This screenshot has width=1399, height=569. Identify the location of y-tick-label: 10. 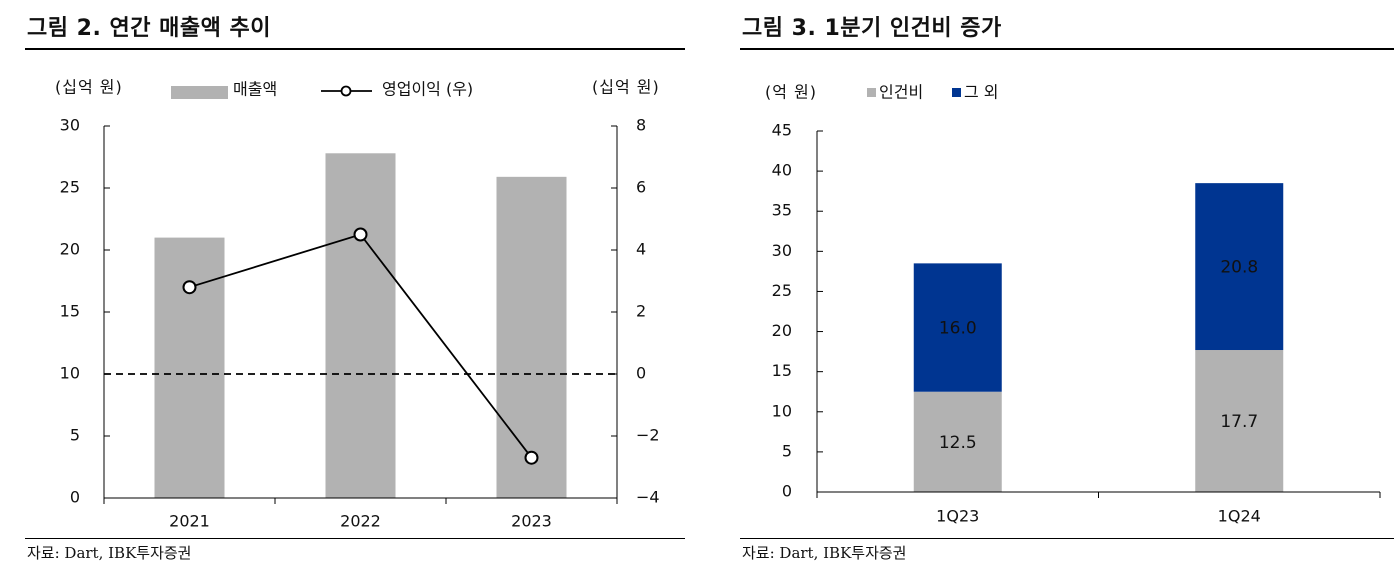
(782, 410).